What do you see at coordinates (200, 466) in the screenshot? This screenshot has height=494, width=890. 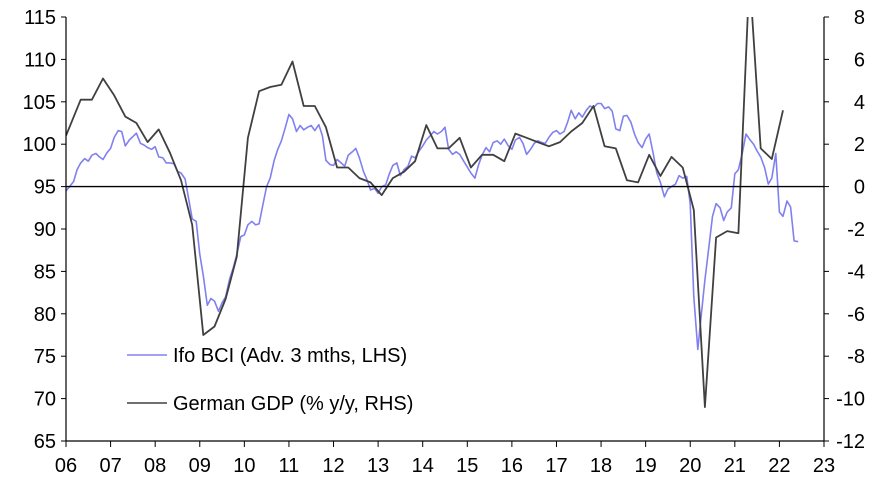 I see `x-tick-label: 09` at bounding box center [200, 466].